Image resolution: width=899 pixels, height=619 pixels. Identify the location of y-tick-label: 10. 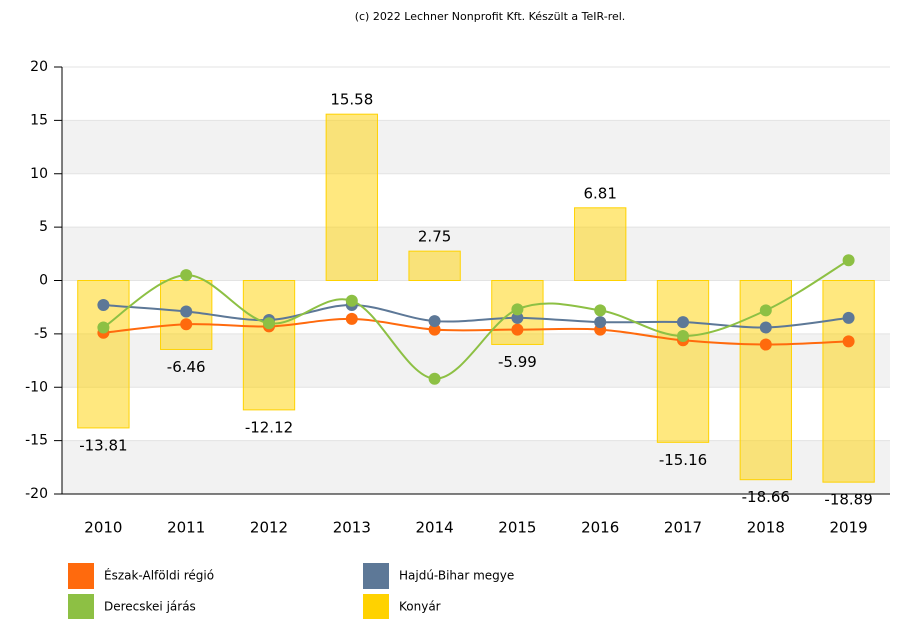
(39, 174).